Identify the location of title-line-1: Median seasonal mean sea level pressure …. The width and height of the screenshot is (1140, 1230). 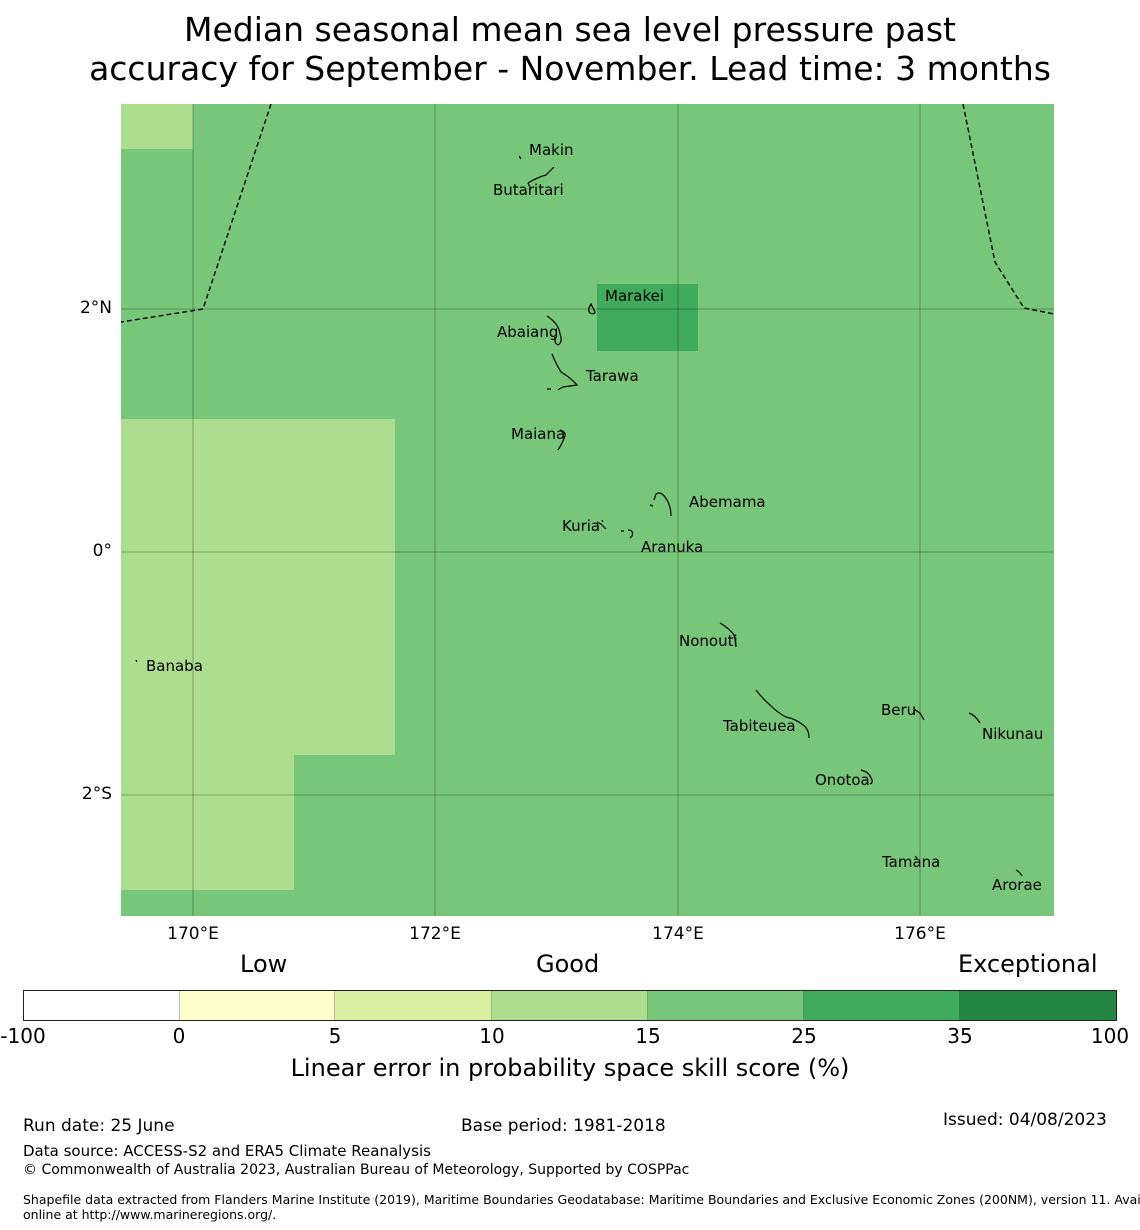
(570, 29).